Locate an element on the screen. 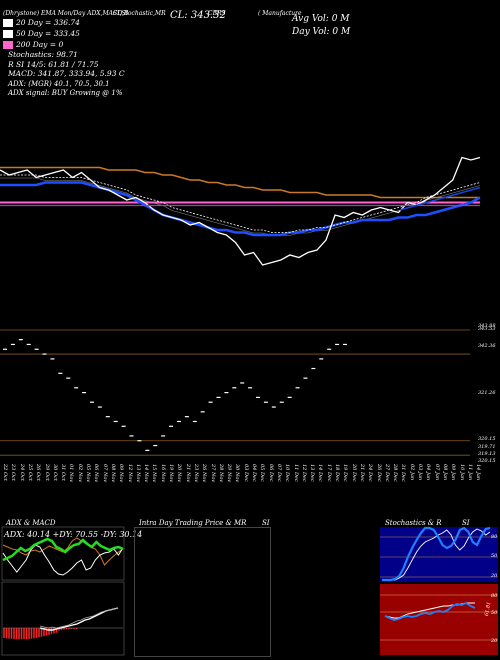 The image size is (500, 660). close-label: CL: 343.32 is located at coordinates (198, 15).